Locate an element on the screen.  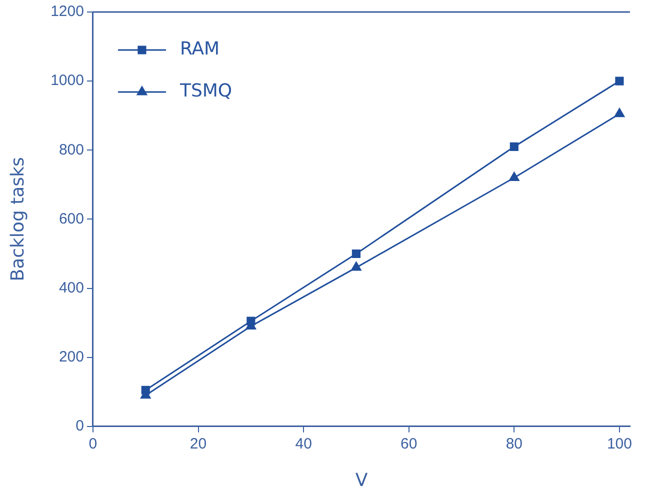
x-tick-label: 100 is located at coordinates (619, 444).